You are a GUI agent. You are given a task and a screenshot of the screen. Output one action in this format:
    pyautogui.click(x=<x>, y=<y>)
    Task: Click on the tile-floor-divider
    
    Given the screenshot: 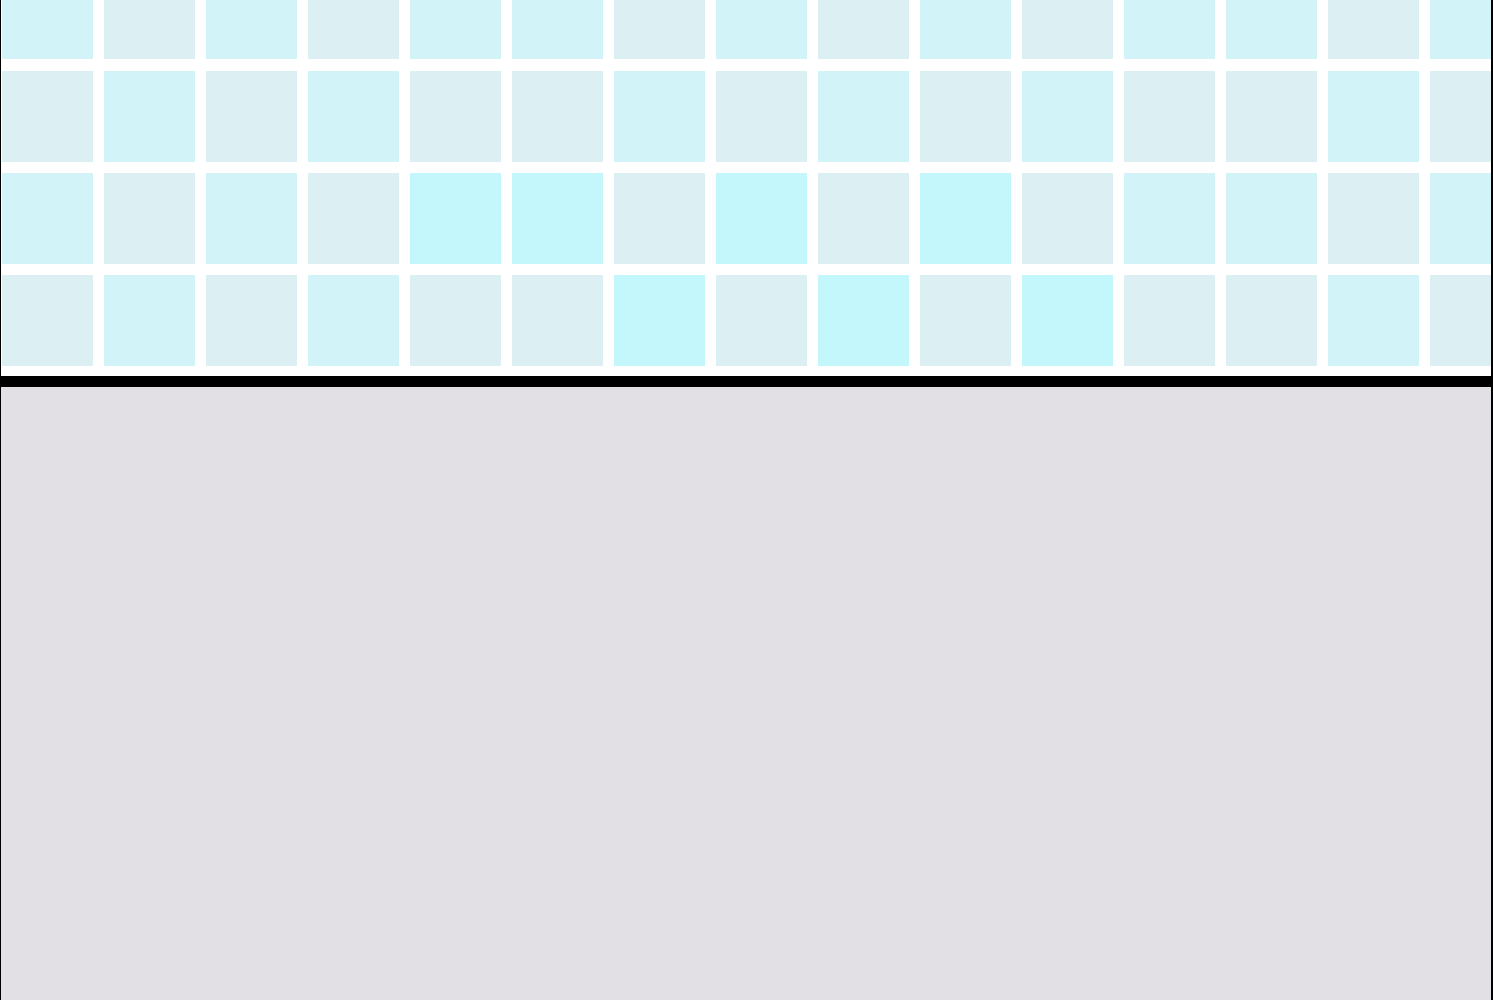 What is the action you would take?
    pyautogui.click(x=746, y=381)
    